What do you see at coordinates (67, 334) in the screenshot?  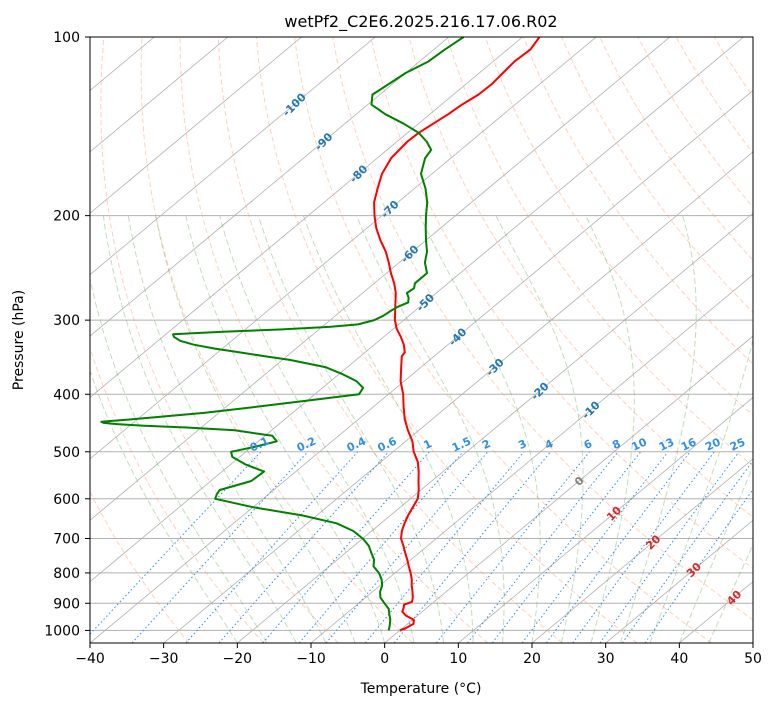 I see `y-axis-ticks: 100 200 300 400 500 600 700 800 900 1000` at bounding box center [67, 334].